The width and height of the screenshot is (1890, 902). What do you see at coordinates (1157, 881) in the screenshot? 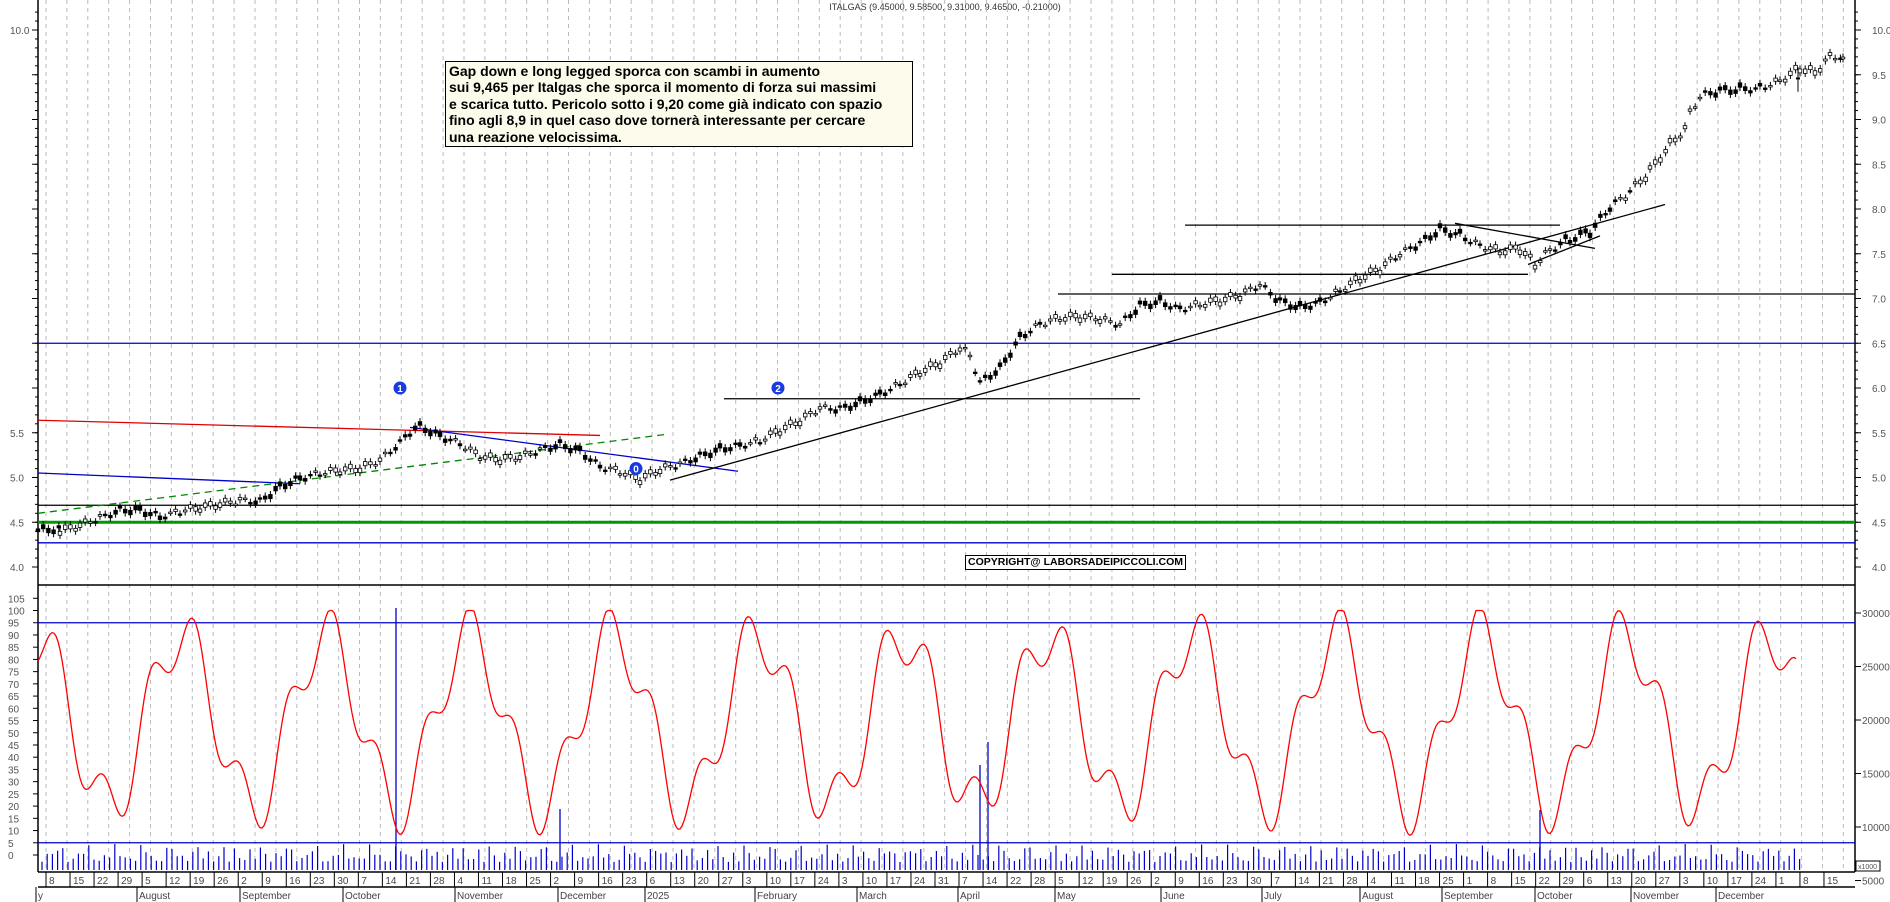
I see `day-label: 2` at bounding box center [1157, 881].